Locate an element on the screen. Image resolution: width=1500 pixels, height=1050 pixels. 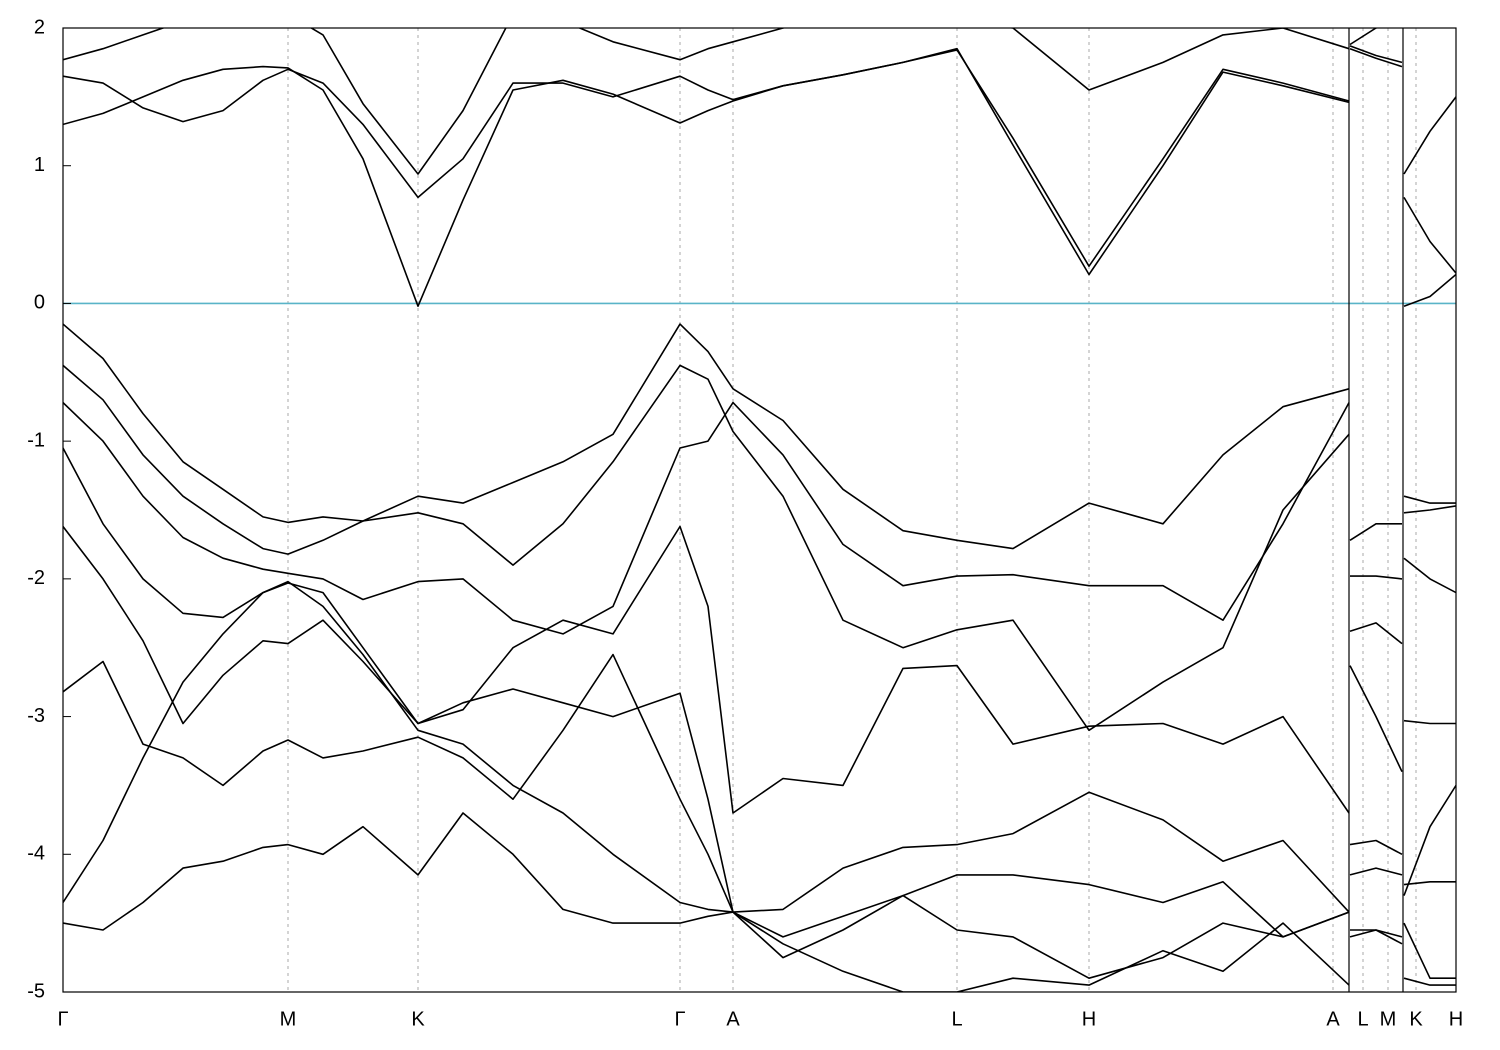
y-tick-label: -2 is located at coordinates (36, 578).